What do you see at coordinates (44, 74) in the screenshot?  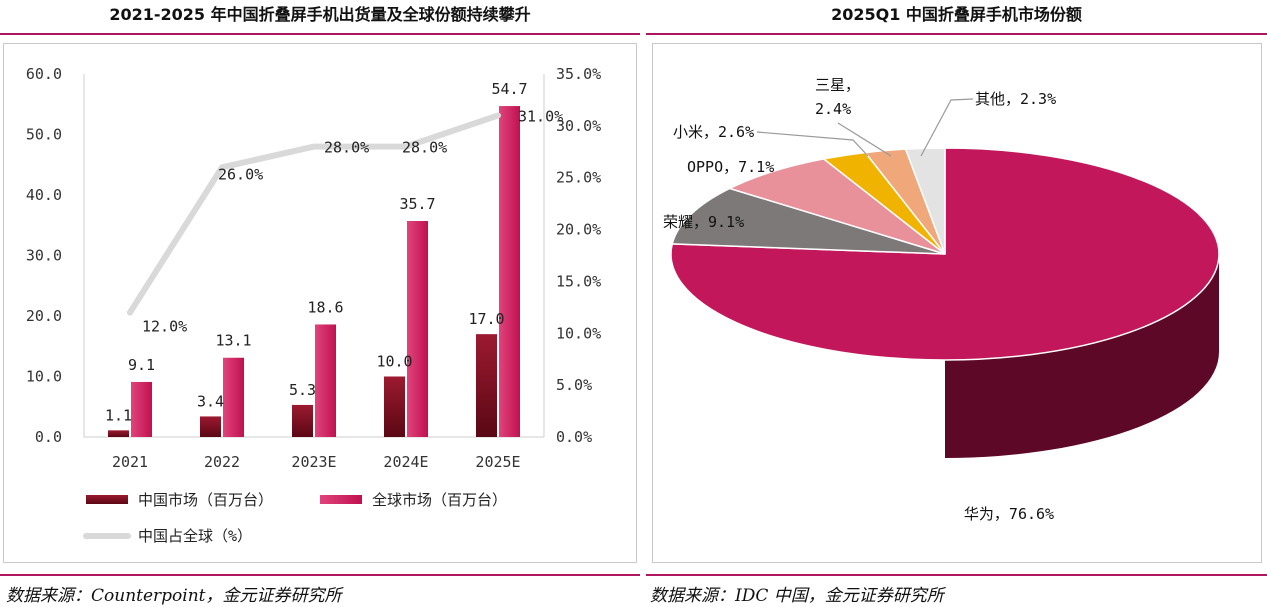 I see `y-tick-label: 60.0` at bounding box center [44, 74].